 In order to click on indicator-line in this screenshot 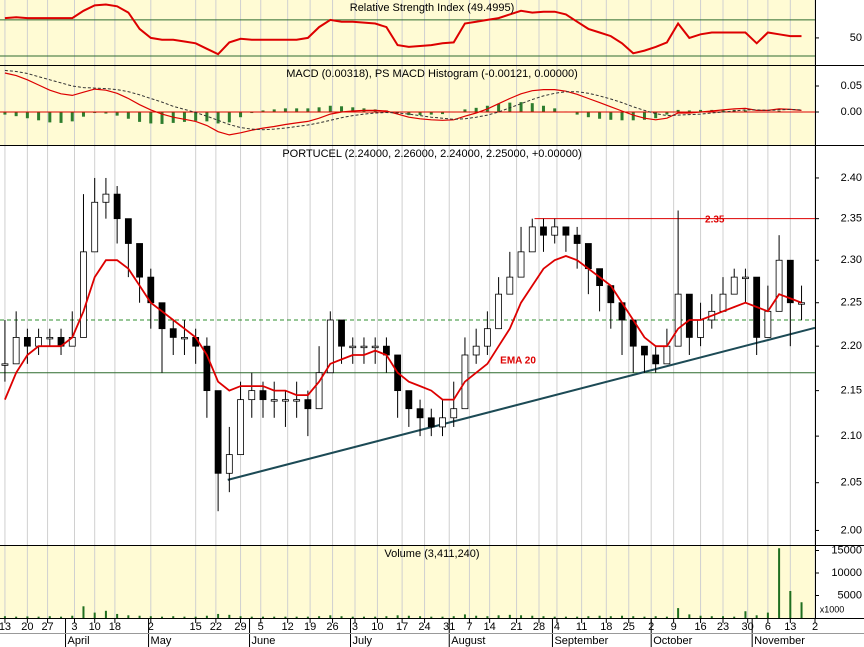, I will do `click(403, 104)`.